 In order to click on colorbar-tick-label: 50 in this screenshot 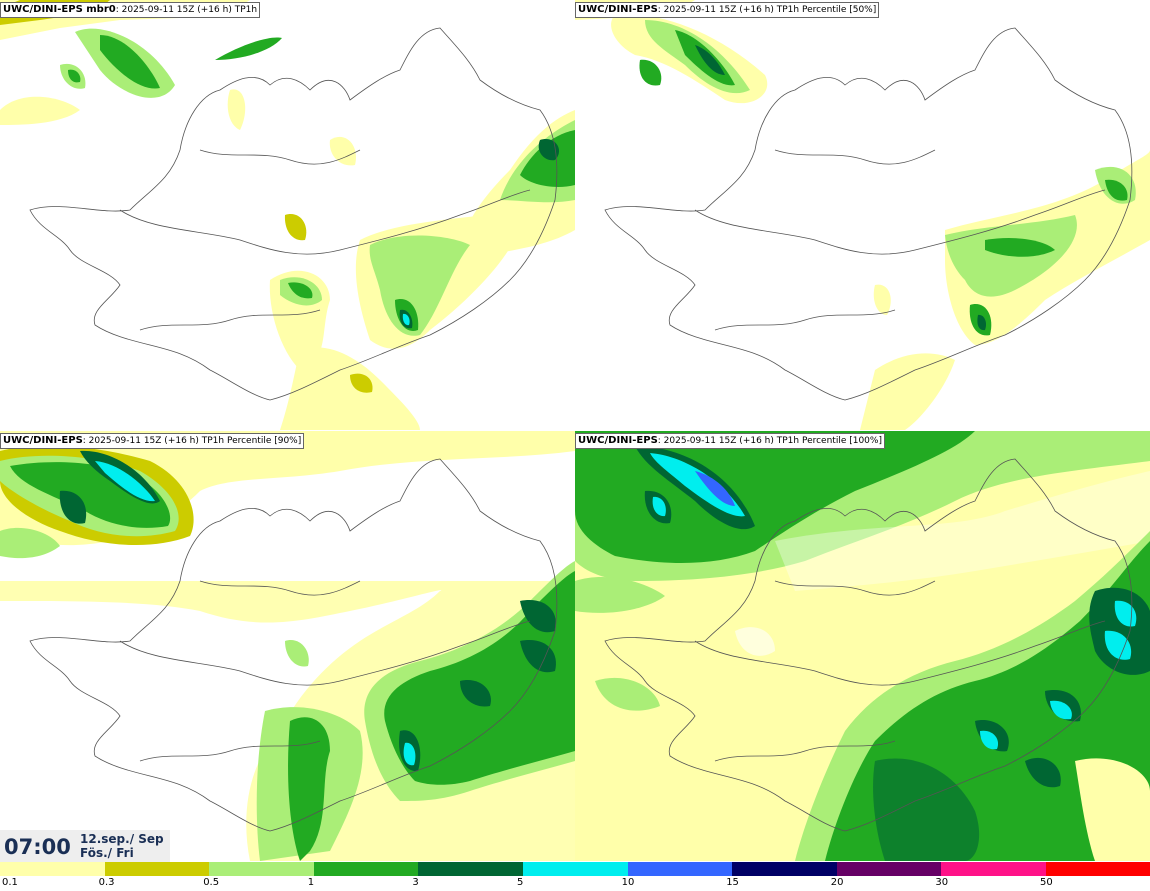, I will do `click(1046, 882)`.